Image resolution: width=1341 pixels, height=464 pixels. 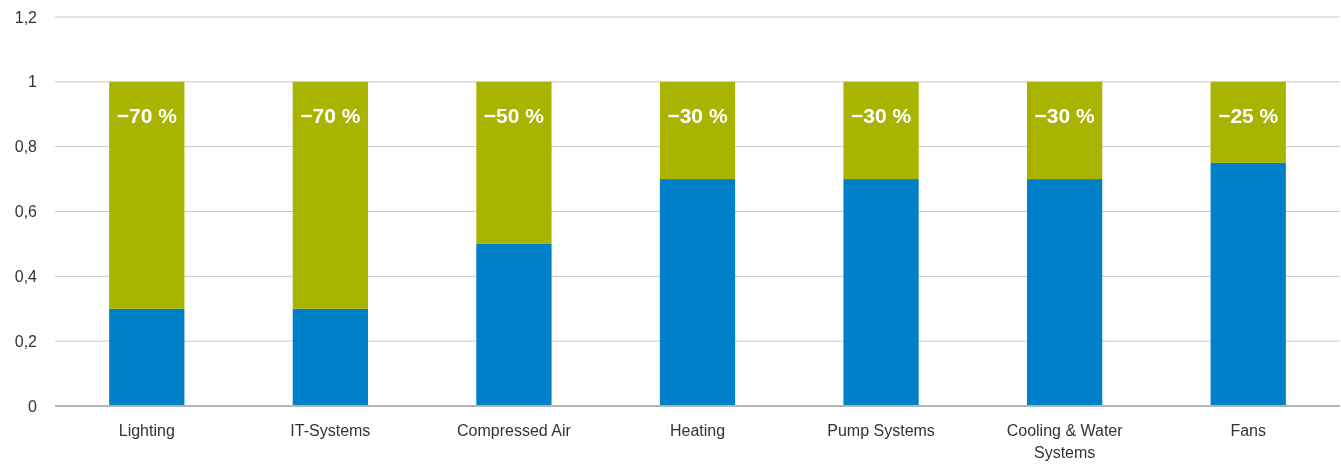 I want to click on y-tick-label: 0, so click(x=33, y=406).